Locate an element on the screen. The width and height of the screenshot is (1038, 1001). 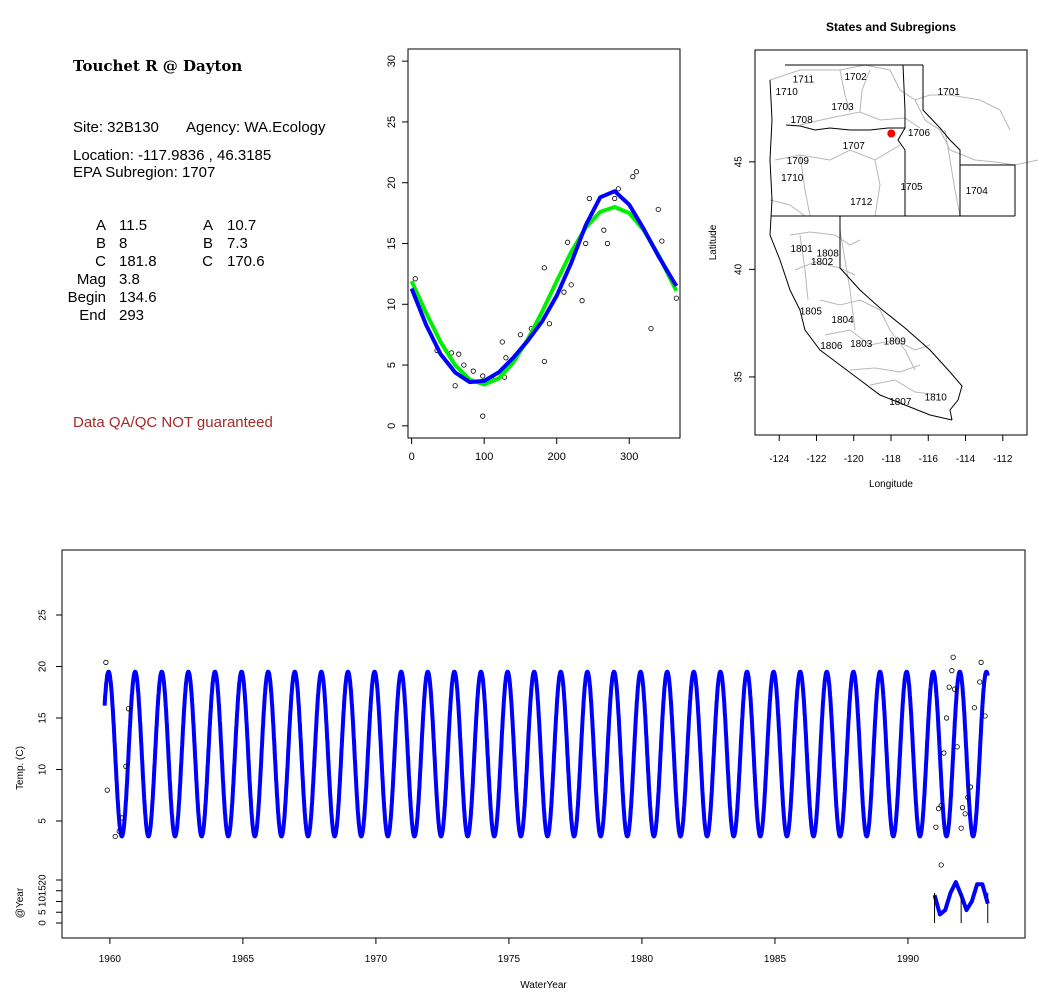
x-tick-label: 1975 is located at coordinates (509, 959).